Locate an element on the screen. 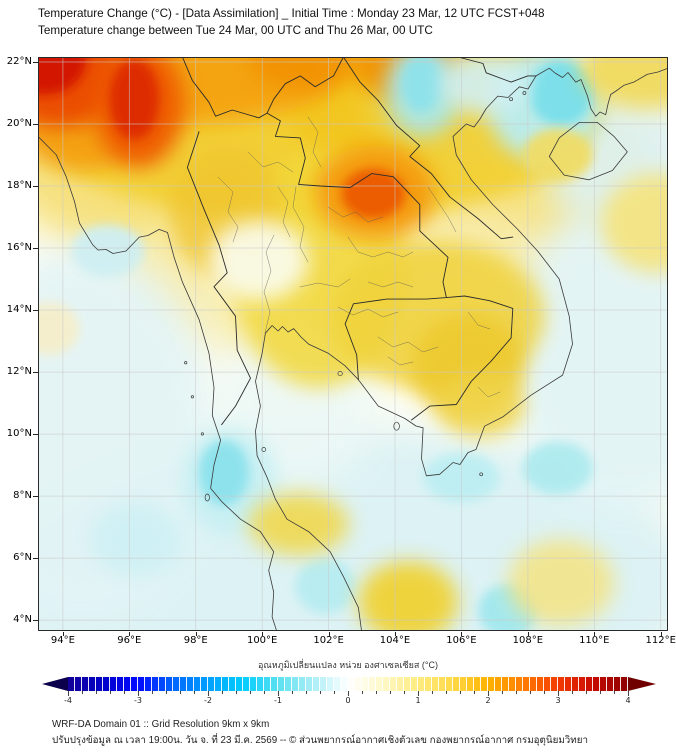 This screenshot has height=756, width=676. x-tick-label: 112°E is located at coordinates (660, 640).